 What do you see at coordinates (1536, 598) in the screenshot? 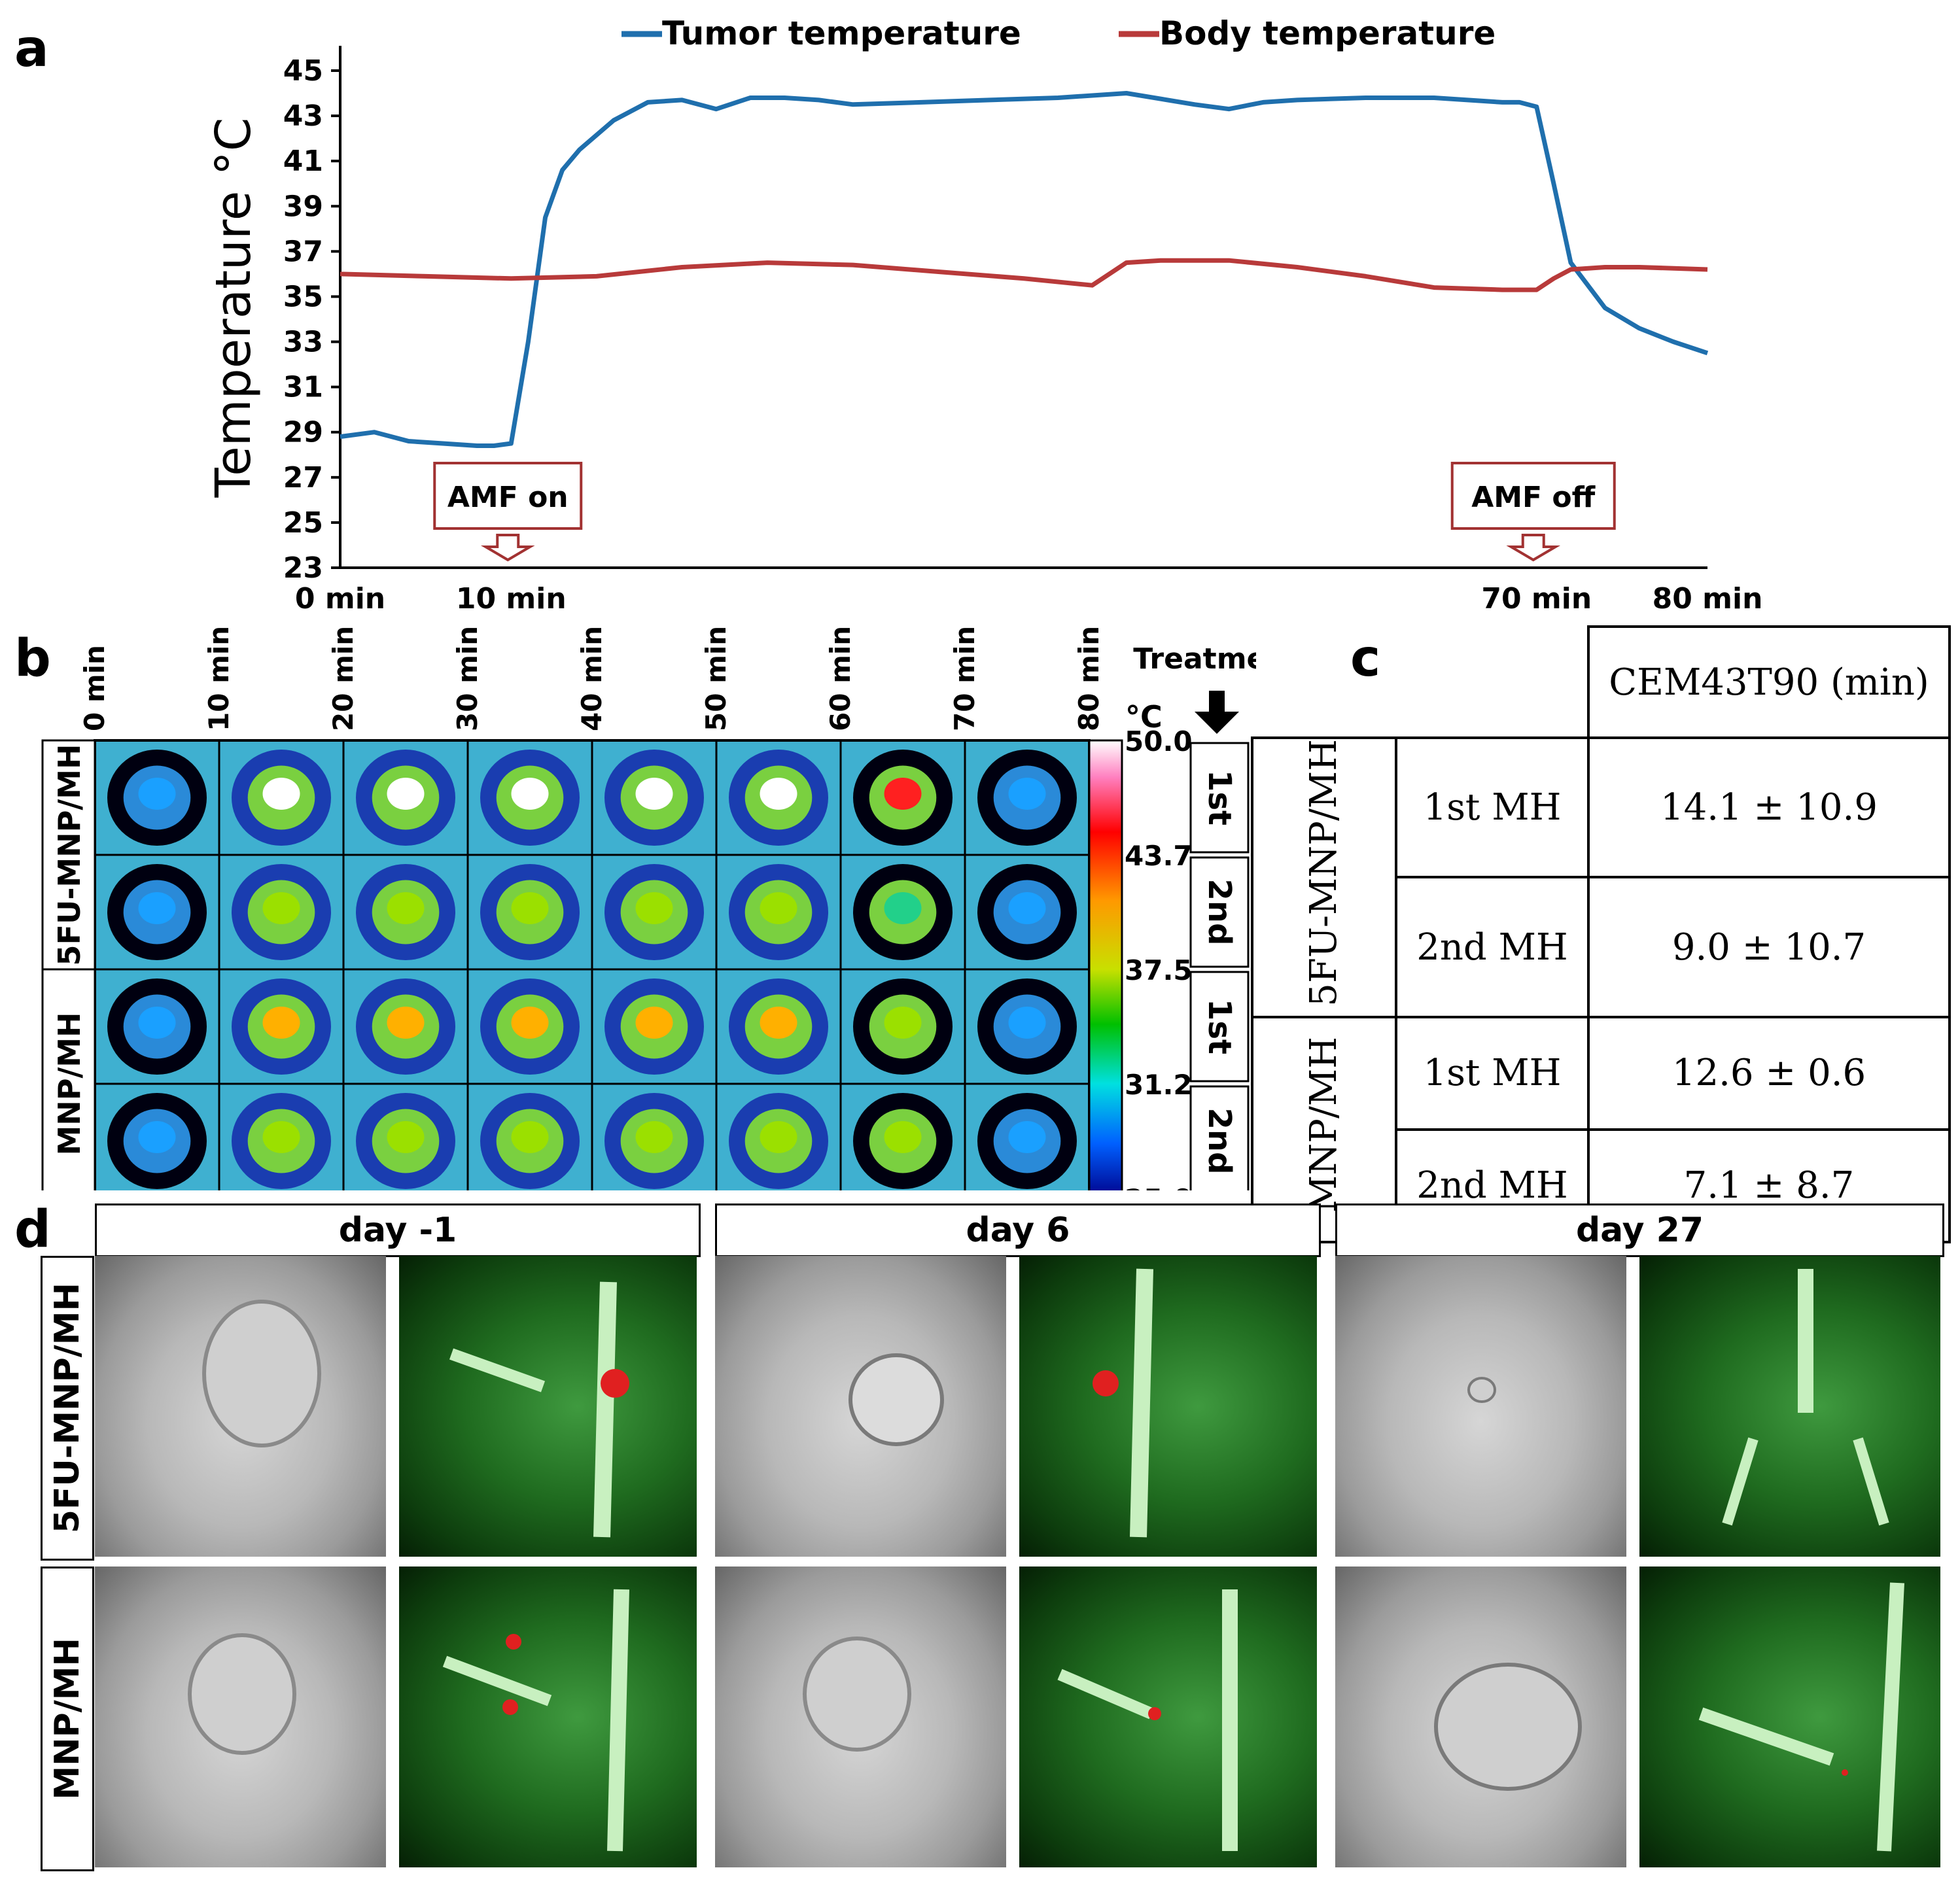
I see `x-tick-label: 70 min` at bounding box center [1536, 598].